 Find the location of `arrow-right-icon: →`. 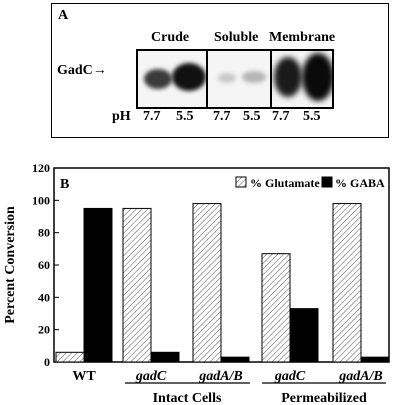

arrow-right-icon: → is located at coordinates (99, 70).